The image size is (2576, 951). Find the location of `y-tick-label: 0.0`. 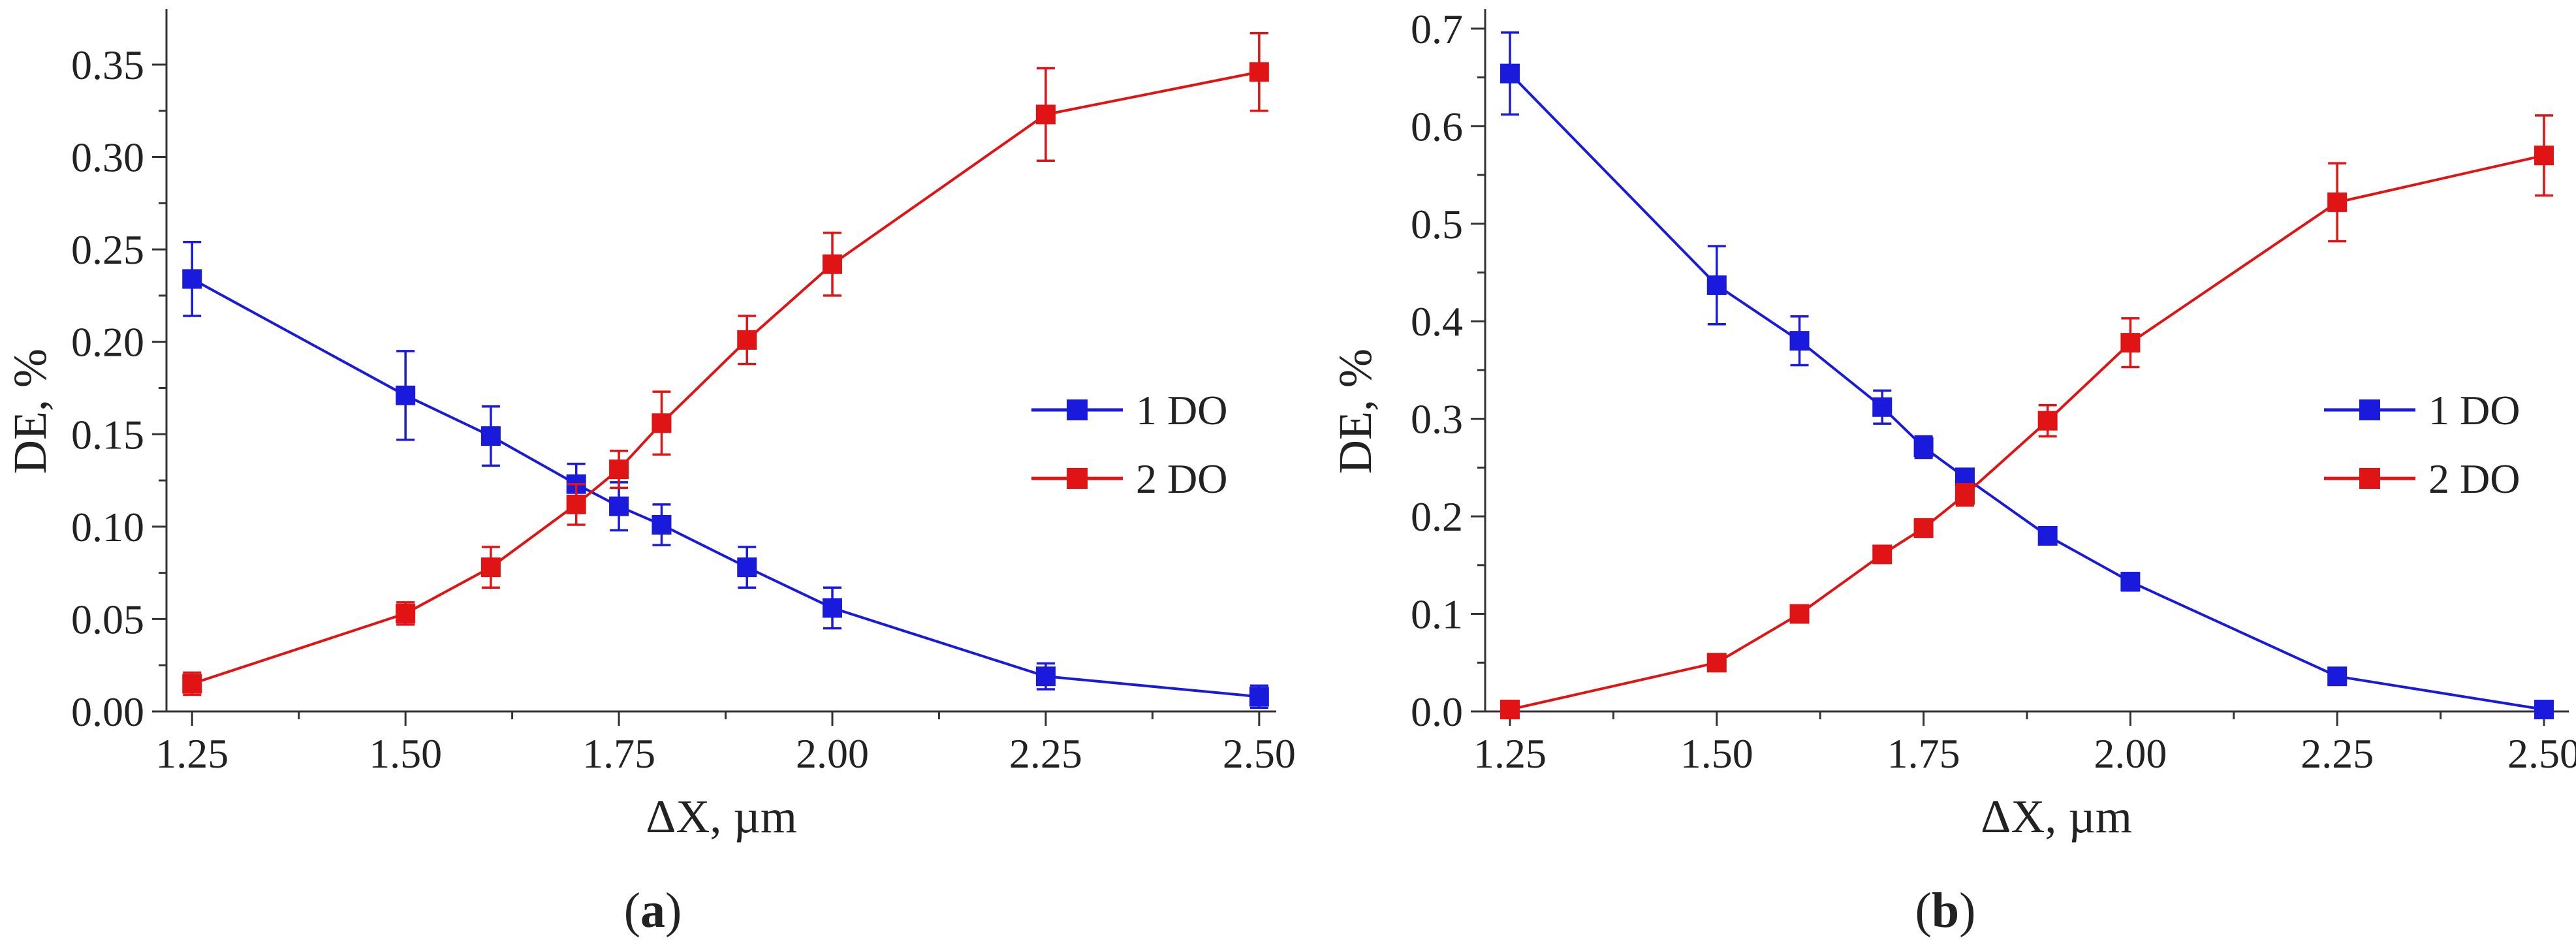

y-tick-label: 0.0 is located at coordinates (1437, 712).